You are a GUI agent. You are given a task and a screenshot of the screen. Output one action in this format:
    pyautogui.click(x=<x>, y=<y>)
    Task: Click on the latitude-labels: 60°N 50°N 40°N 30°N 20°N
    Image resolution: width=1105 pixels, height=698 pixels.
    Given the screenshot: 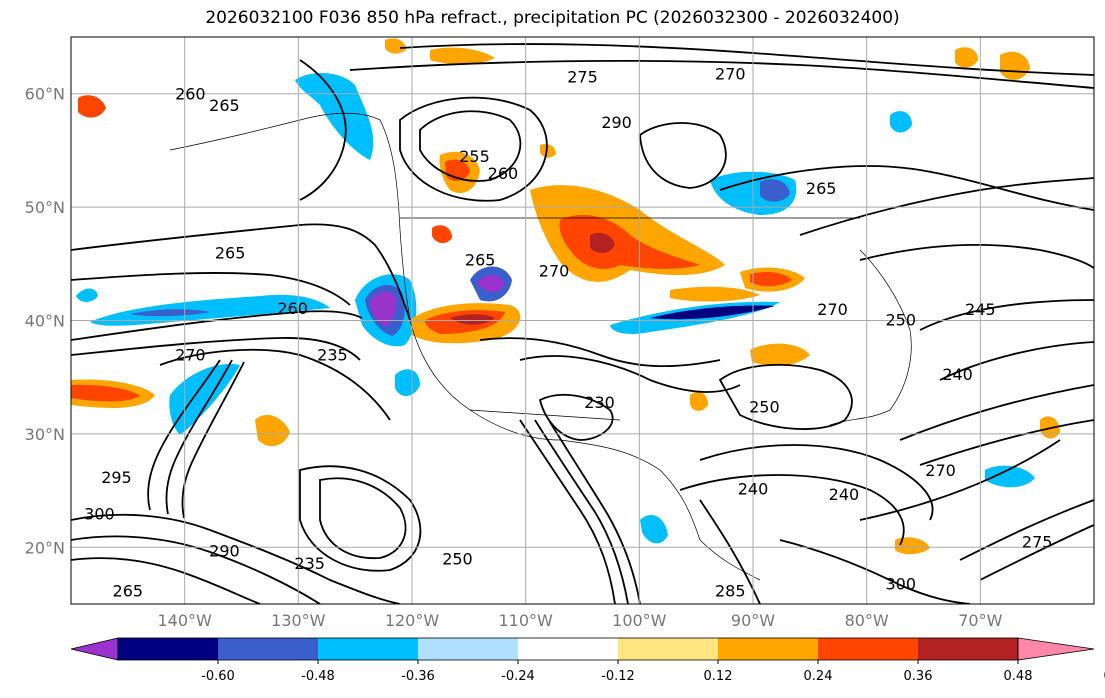 What is the action you would take?
    pyautogui.click(x=45, y=321)
    